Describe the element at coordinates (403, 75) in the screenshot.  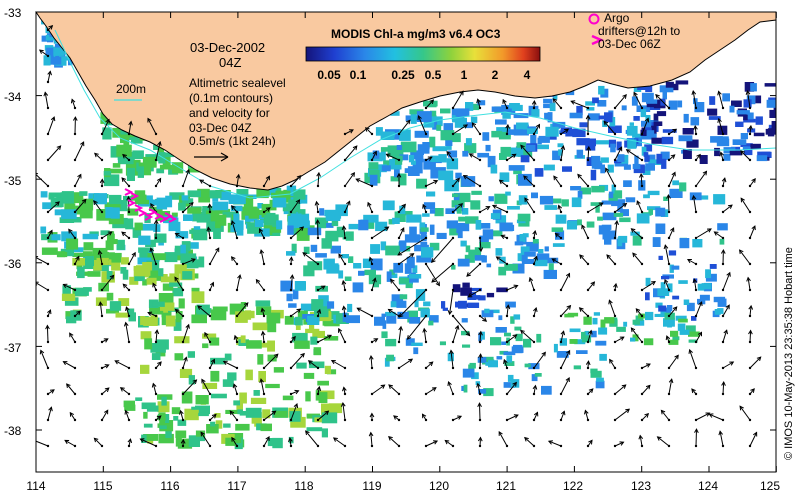
I see `colorbar-tick-0-25: 0.25` at that location.